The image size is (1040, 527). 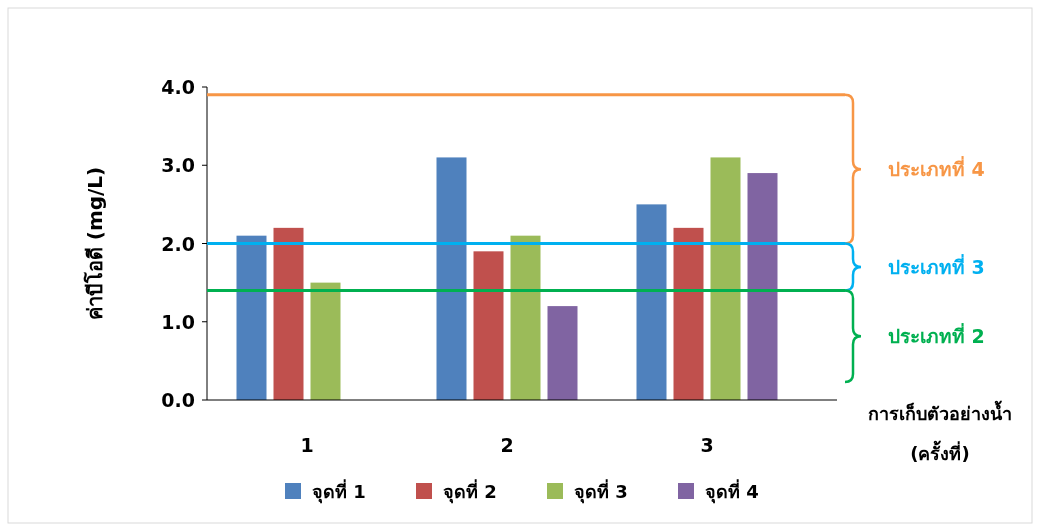 What do you see at coordinates (178, 165) in the screenshot?
I see `y-tick-label: 3.0` at bounding box center [178, 165].